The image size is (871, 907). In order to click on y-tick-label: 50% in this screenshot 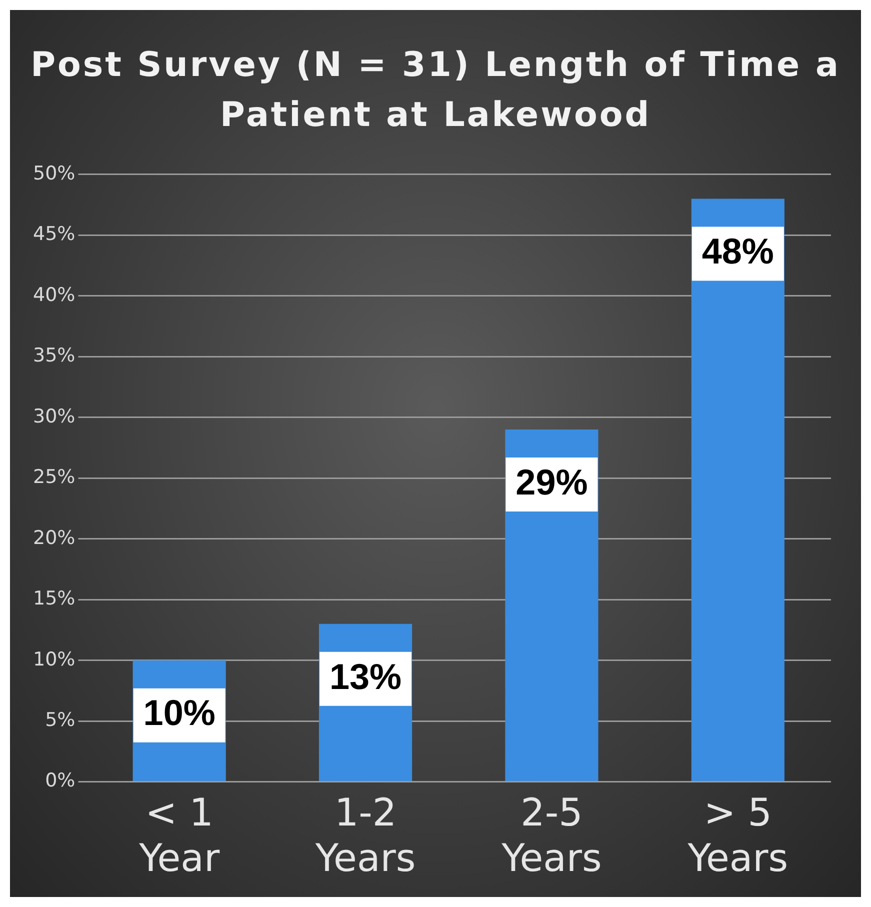, I will do `click(54, 173)`.